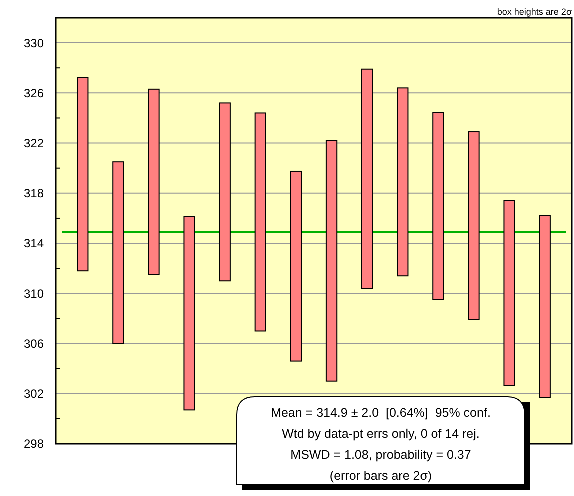 The width and height of the screenshot is (574, 496). Describe the element at coordinates (34, 343) in the screenshot. I see `y-tick-label: 306` at that location.